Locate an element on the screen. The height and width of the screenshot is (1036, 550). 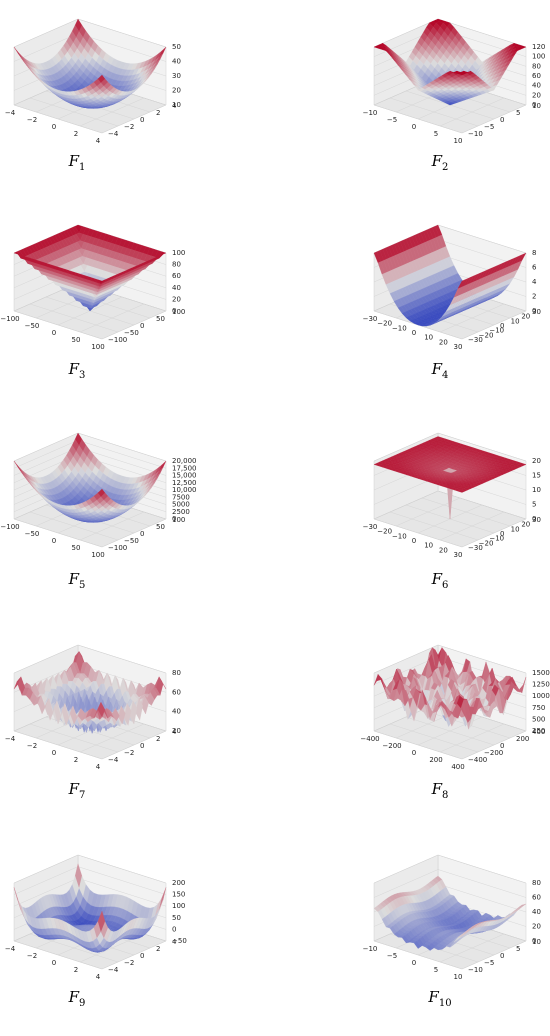
y-tick-label: 5 is located at coordinates (518, 113).